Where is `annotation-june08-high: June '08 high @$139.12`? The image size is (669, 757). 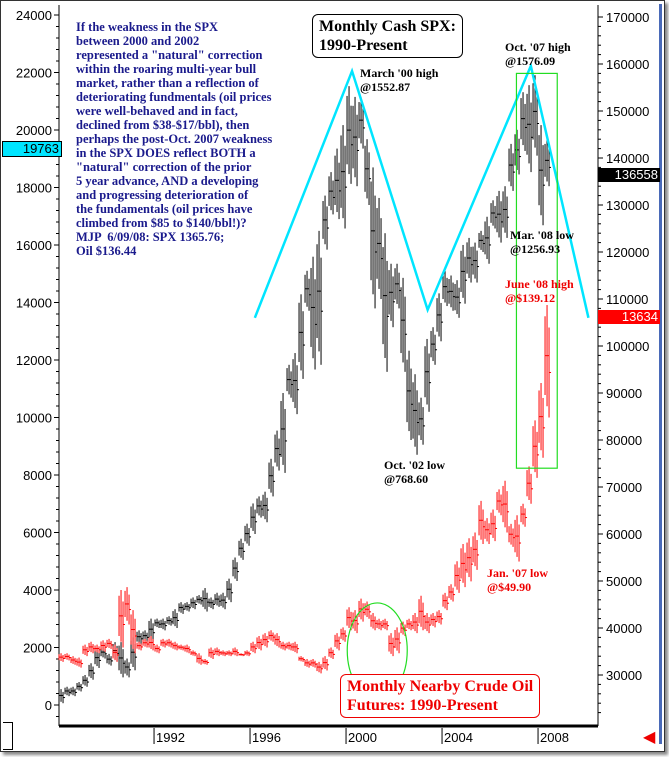
annotation-june08-high: June '08 high @$139.12 is located at coordinates (539, 291).